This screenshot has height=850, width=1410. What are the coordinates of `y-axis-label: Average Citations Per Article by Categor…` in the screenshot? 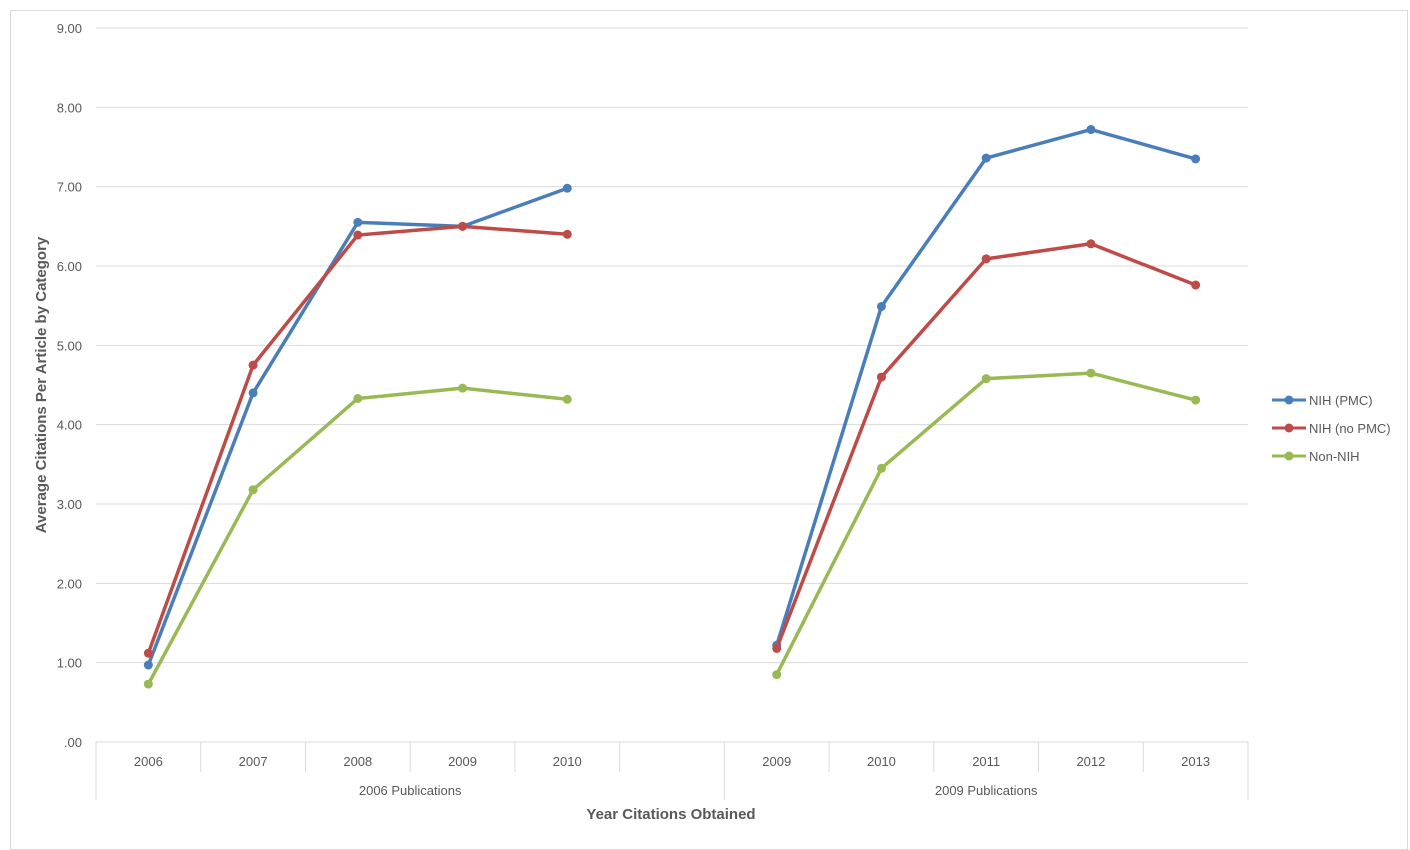 It's located at (41, 384).